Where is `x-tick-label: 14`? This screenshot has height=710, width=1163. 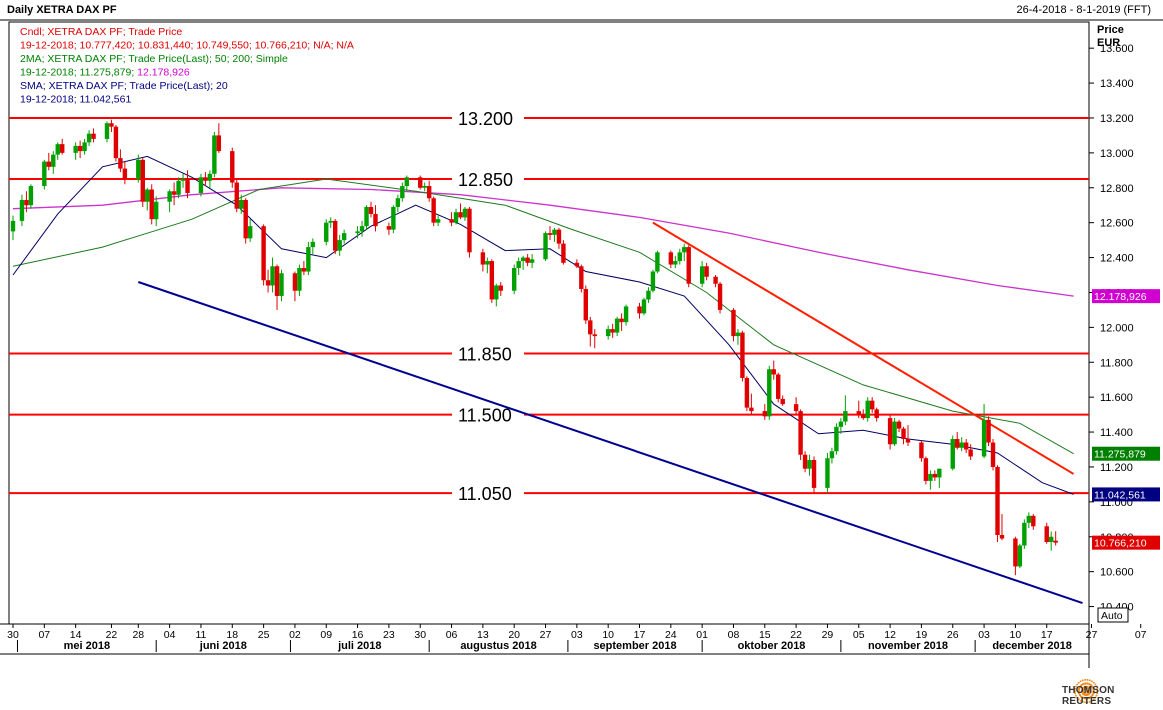 x-tick-label: 14 is located at coordinates (76, 635).